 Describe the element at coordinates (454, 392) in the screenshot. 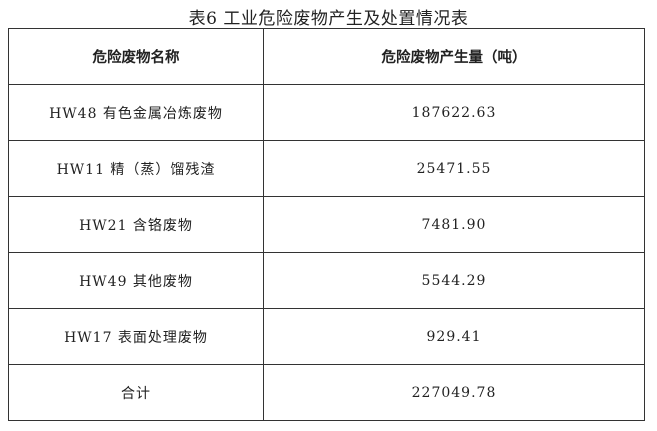

I see `total-amount: 227049.78` at that location.